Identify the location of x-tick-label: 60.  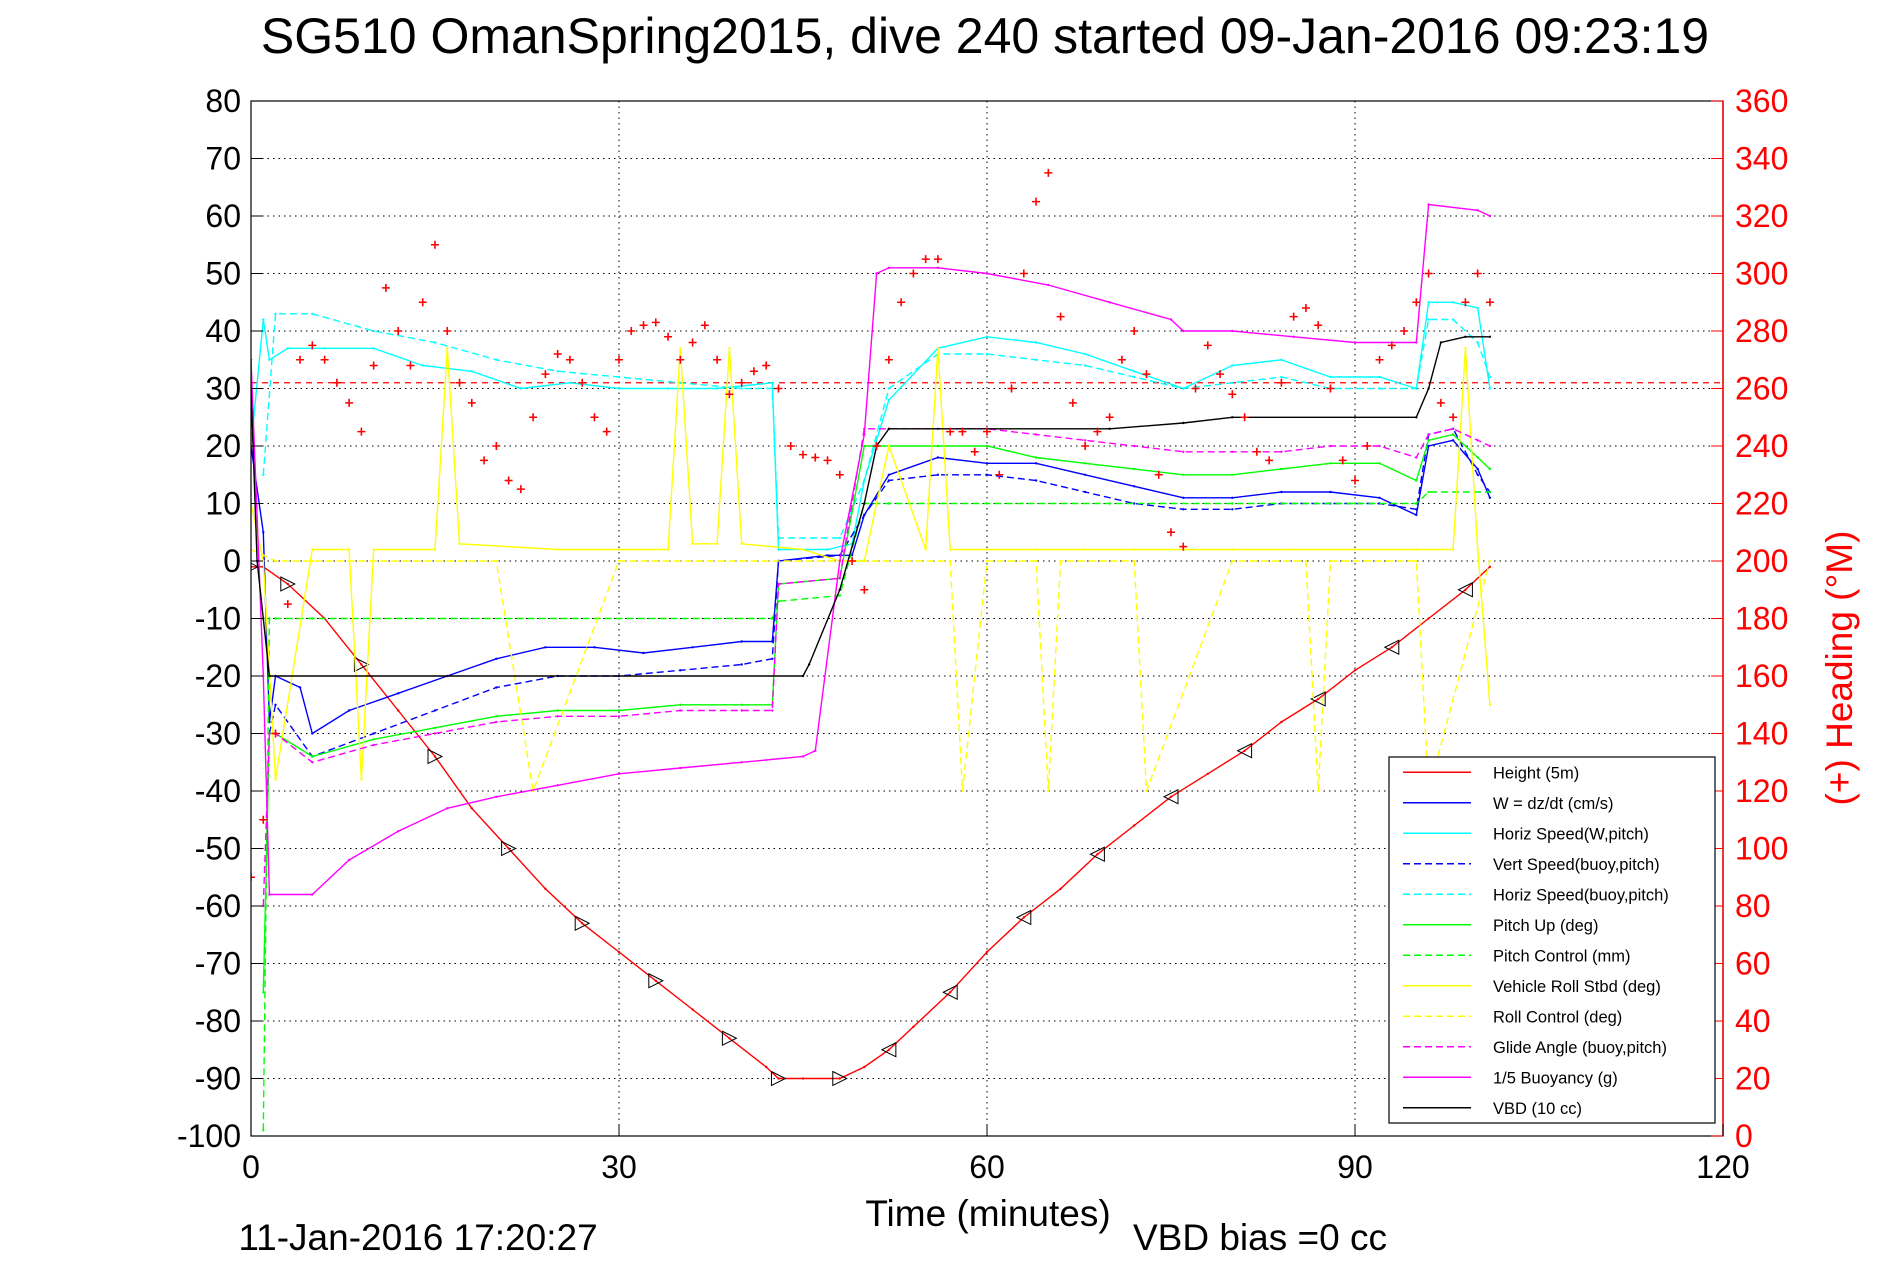
(987, 1167).